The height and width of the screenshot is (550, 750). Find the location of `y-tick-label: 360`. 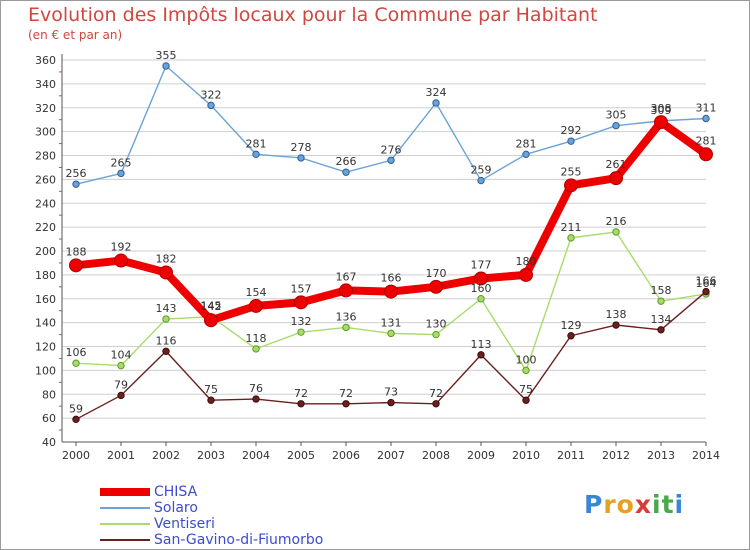

y-tick-label: 360 is located at coordinates (45, 60).